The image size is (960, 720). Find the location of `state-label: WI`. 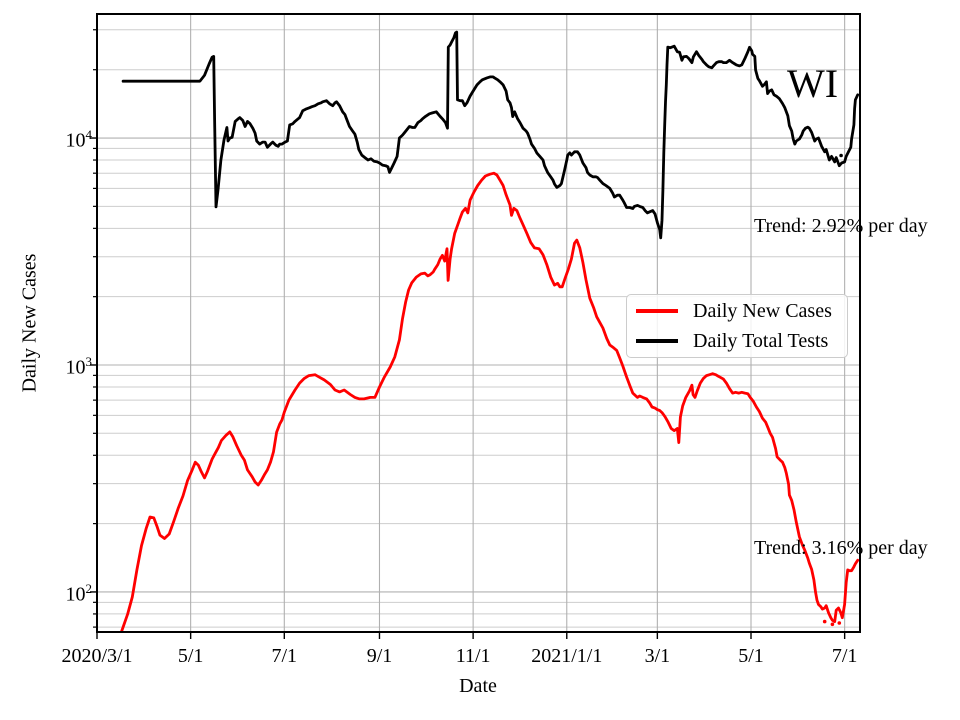

state-label: WI is located at coordinates (813, 83).